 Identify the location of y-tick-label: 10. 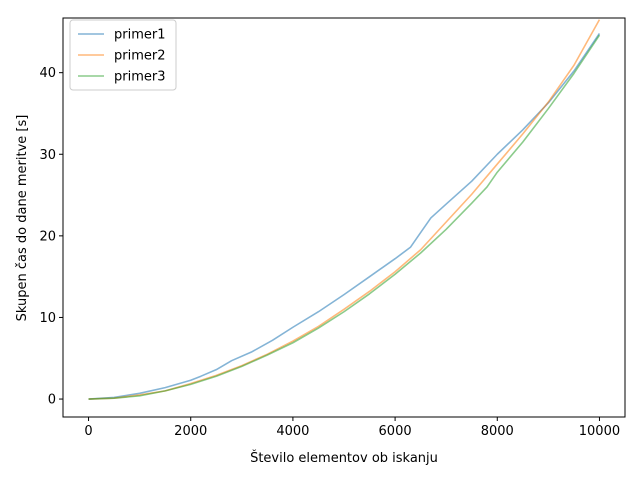
(47, 318).